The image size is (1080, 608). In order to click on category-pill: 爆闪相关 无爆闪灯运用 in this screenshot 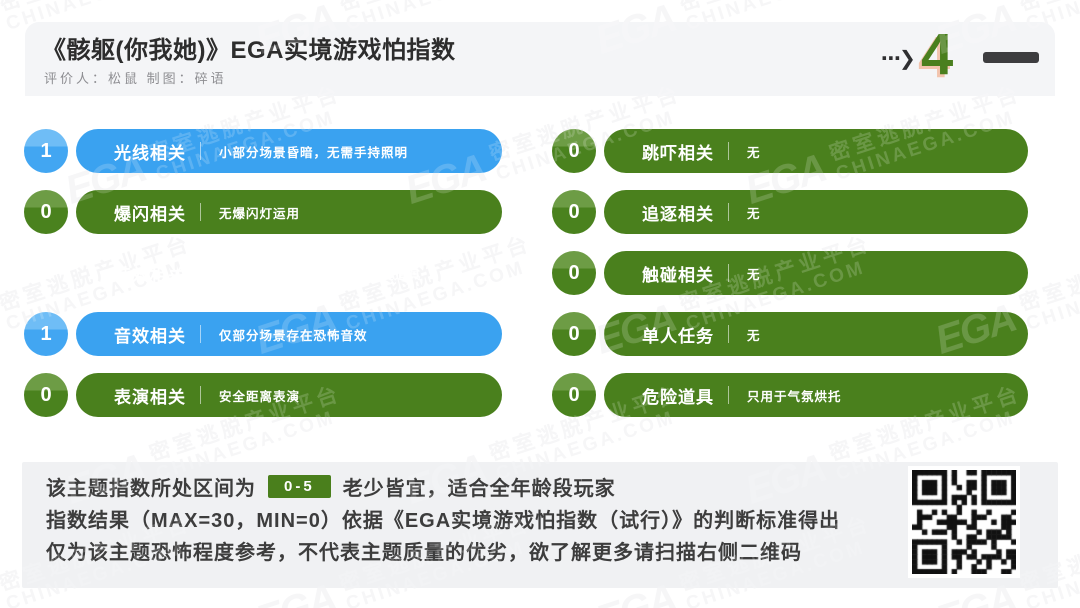, I will do `click(289, 212)`.